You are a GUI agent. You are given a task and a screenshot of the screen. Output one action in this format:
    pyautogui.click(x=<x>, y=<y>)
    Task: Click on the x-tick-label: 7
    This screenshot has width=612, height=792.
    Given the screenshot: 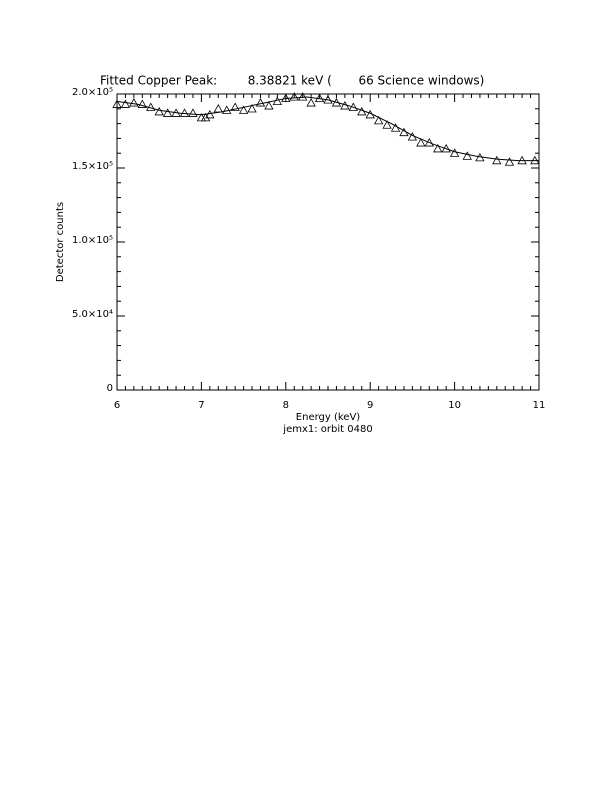 What is the action you would take?
    pyautogui.click(x=201, y=405)
    